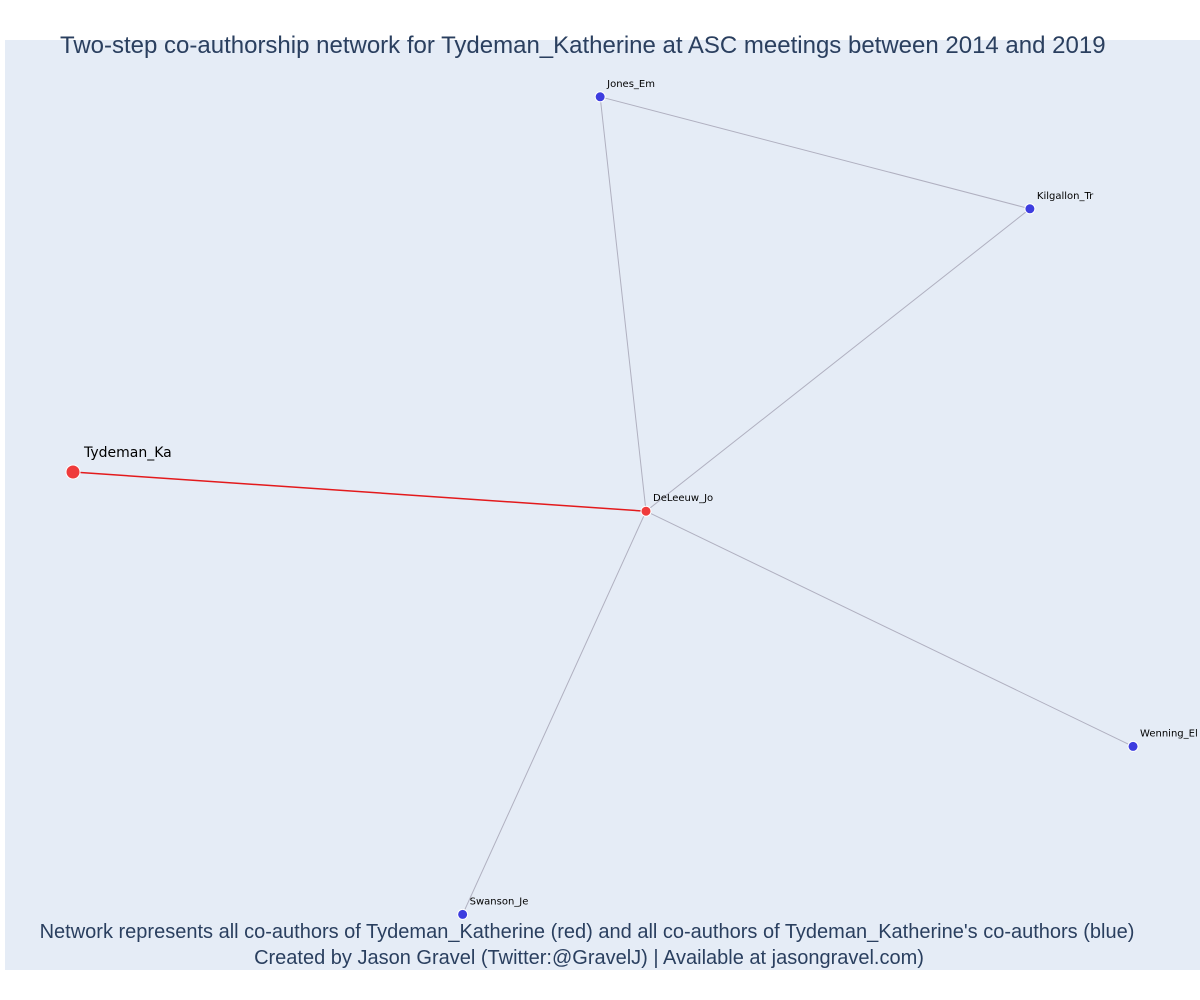 Image resolution: width=1200 pixels, height=1000 pixels. Describe the element at coordinates (1133, 746) in the screenshot. I see `node-Wenning_El` at that location.